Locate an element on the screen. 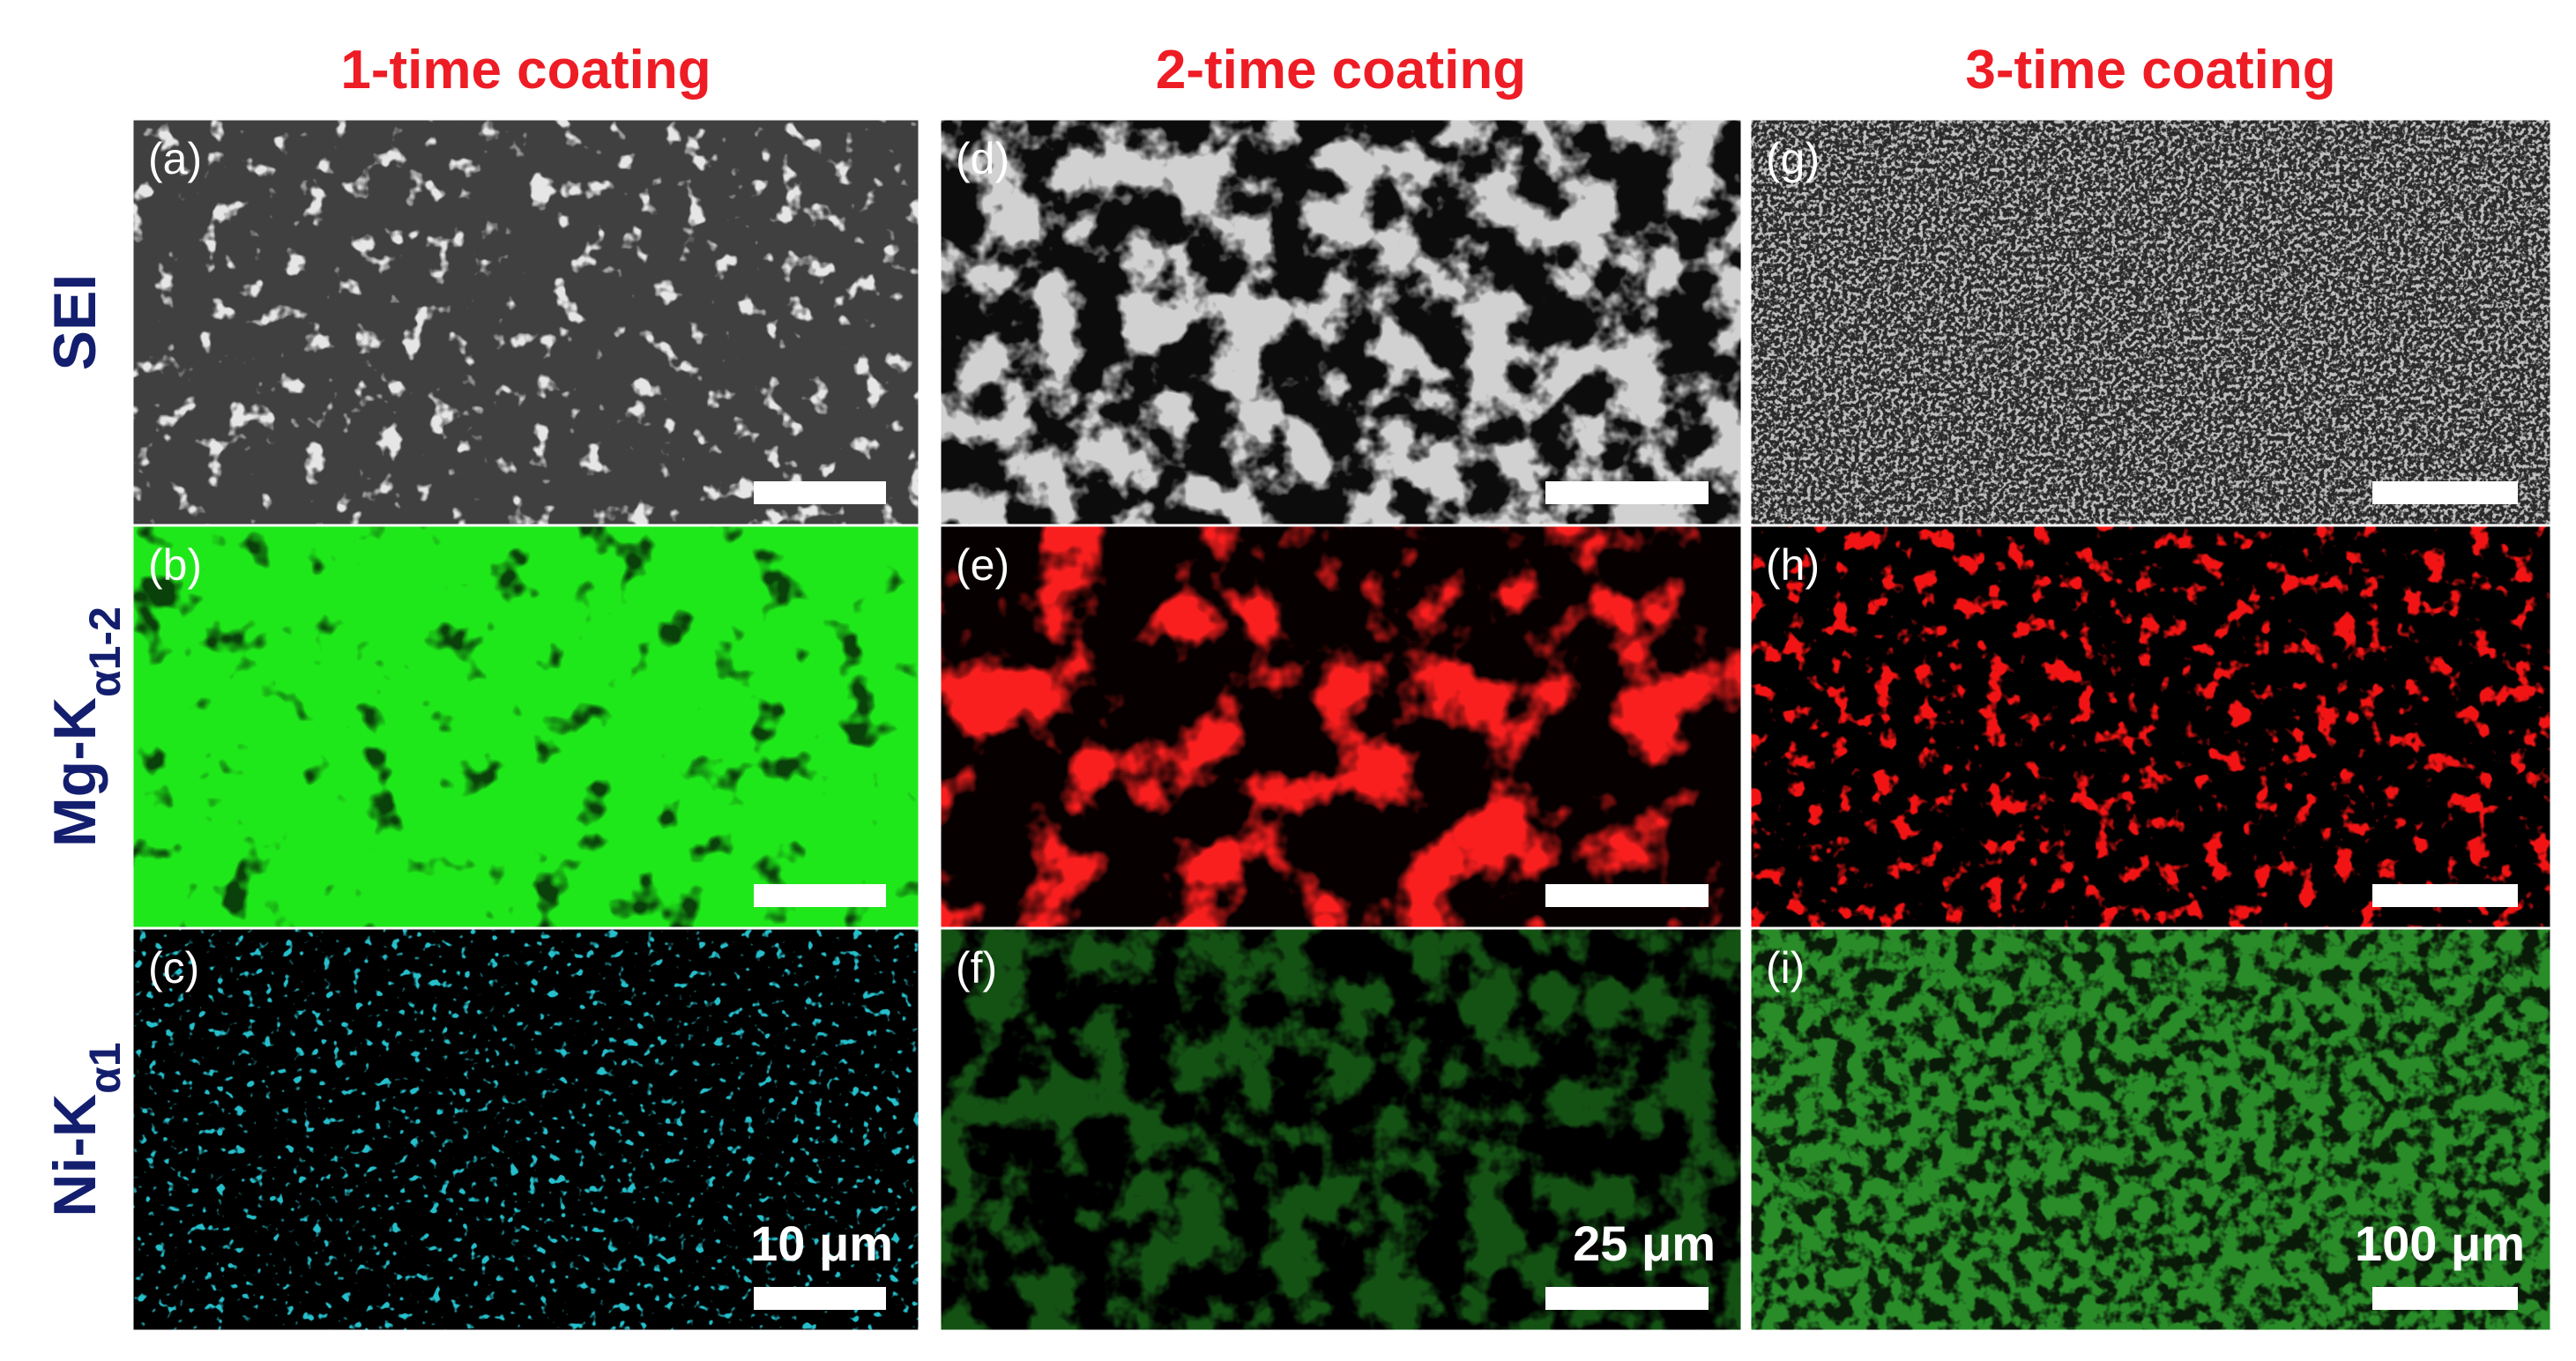 The width and height of the screenshot is (2576, 1361). scale-bar-label: 10 μm is located at coordinates (822, 1243).